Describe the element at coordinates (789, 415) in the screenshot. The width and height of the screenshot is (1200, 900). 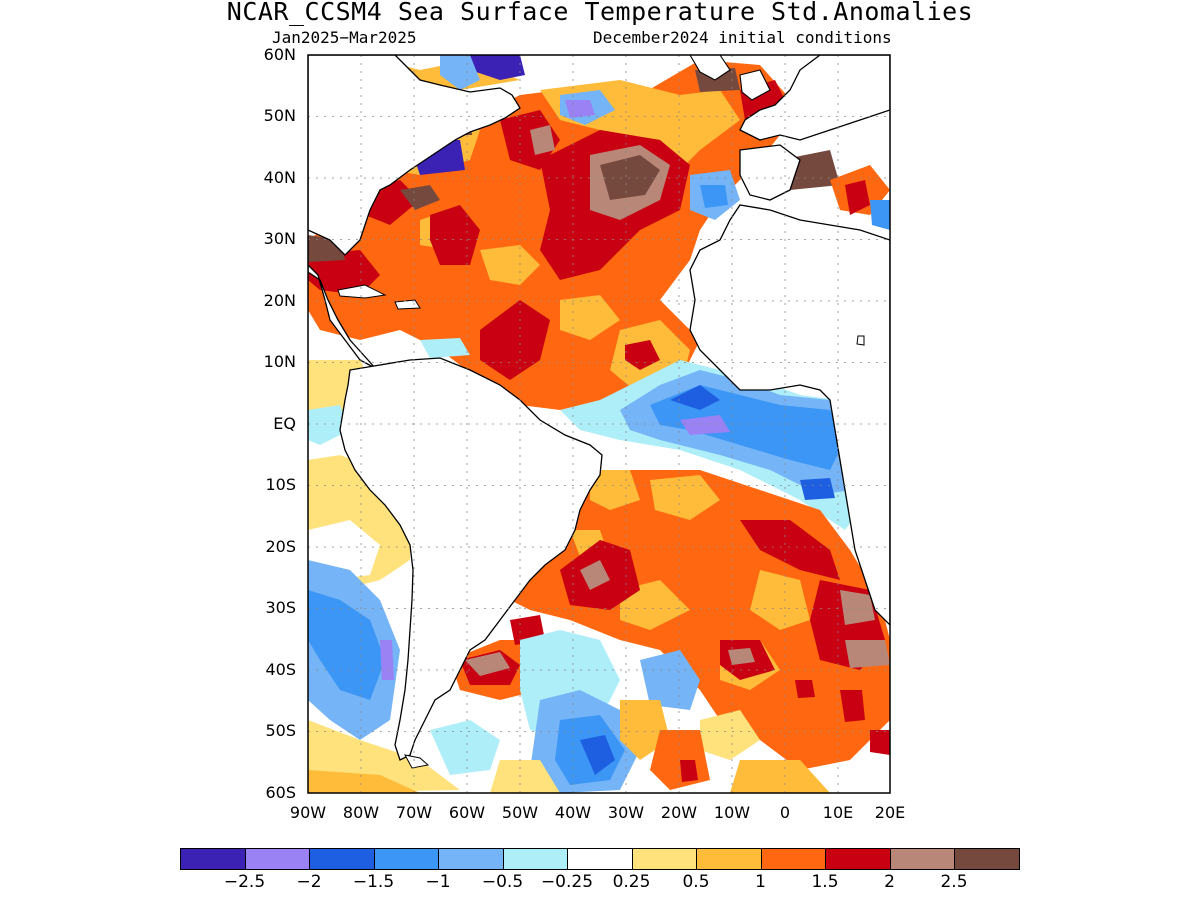
I see `africa-land` at that location.